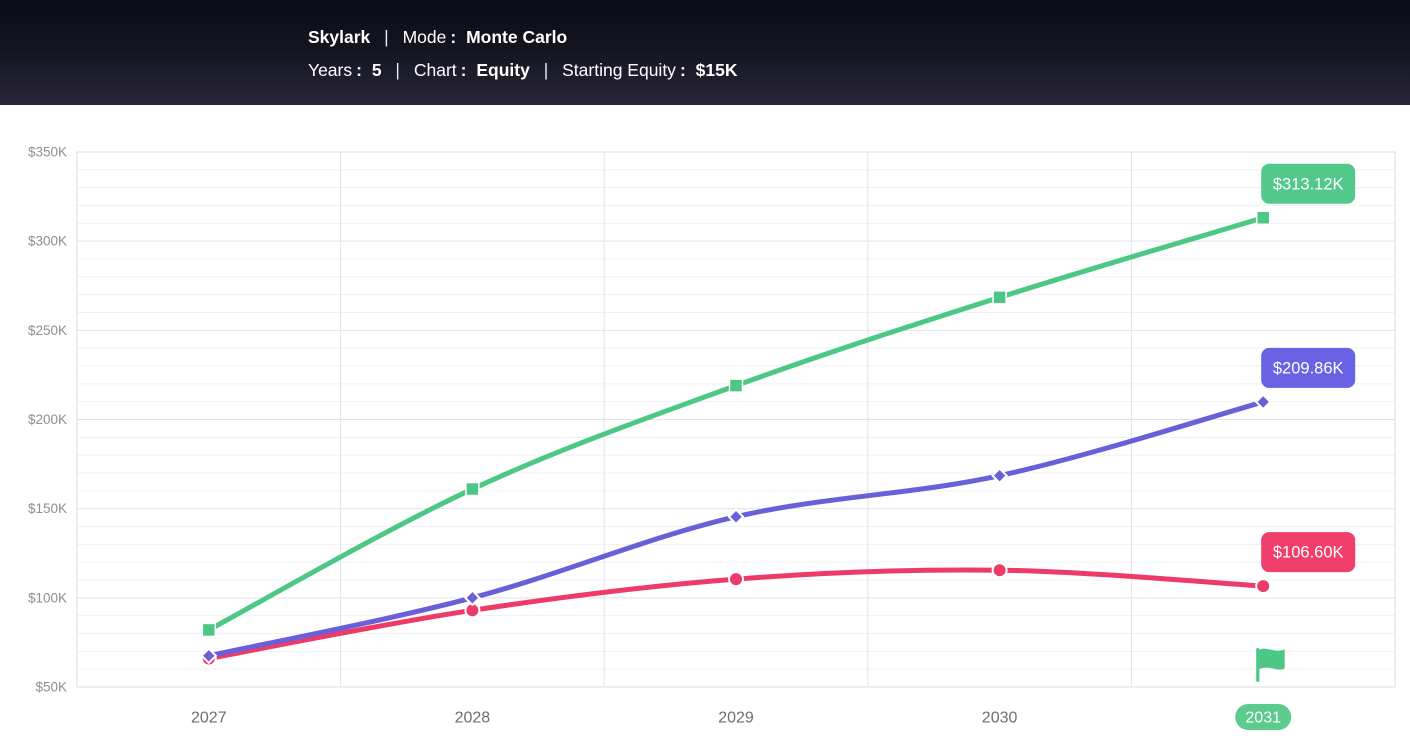 The height and width of the screenshot is (750, 1410). I want to click on app-name: Skylark, so click(339, 37).